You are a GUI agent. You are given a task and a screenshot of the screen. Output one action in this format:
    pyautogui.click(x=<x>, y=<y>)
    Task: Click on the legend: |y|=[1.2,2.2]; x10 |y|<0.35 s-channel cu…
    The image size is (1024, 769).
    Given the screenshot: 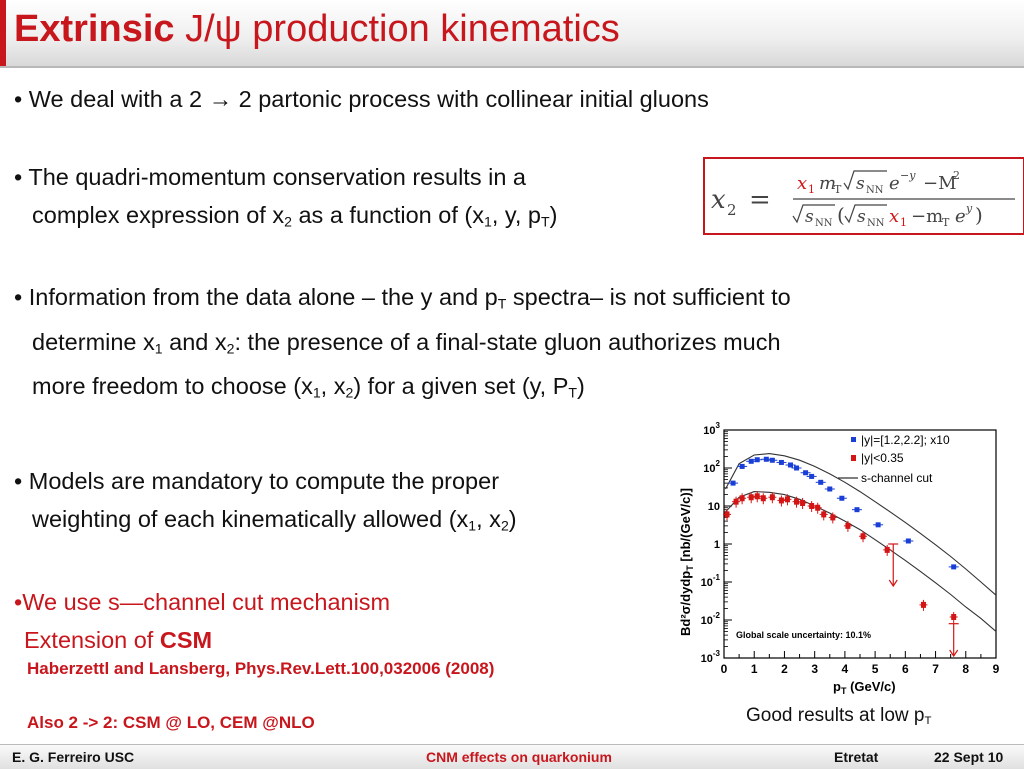 What is the action you would take?
    pyautogui.click(x=894, y=459)
    